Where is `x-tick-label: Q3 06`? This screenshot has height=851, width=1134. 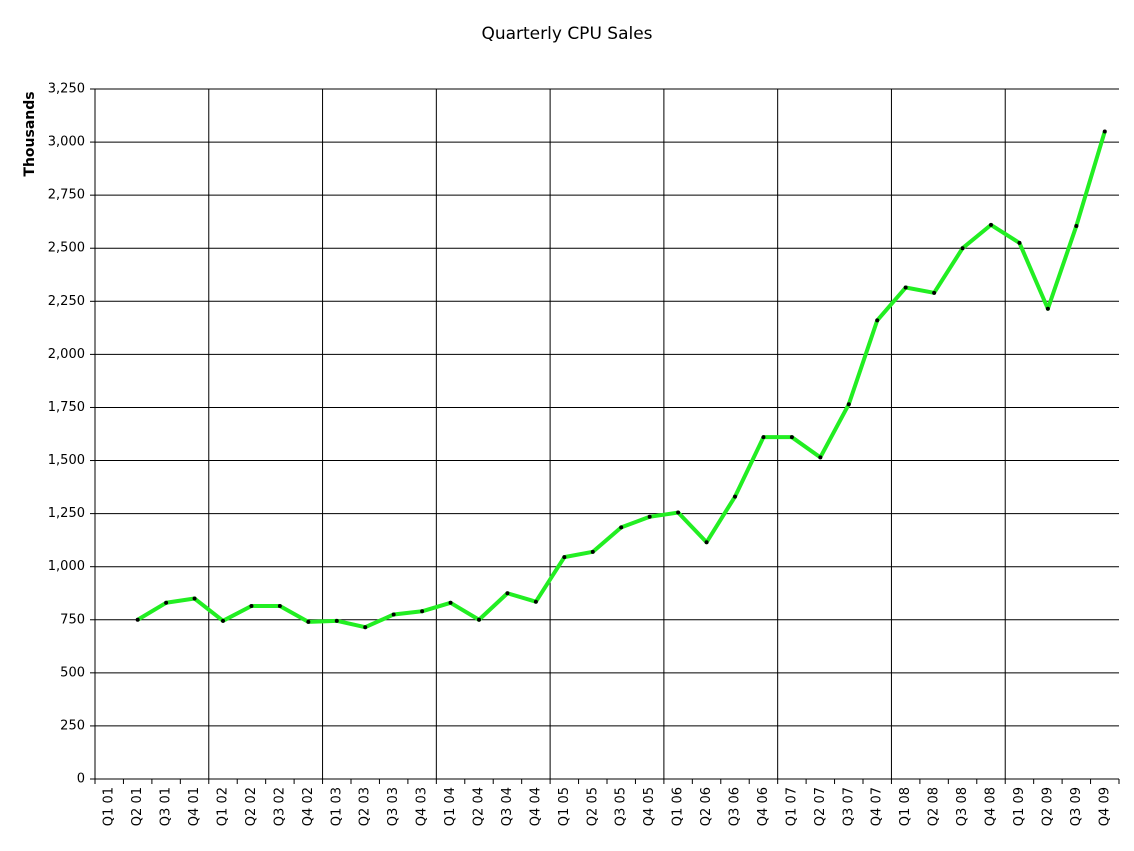
x-tick-label: Q3 06 is located at coordinates (735, 806).